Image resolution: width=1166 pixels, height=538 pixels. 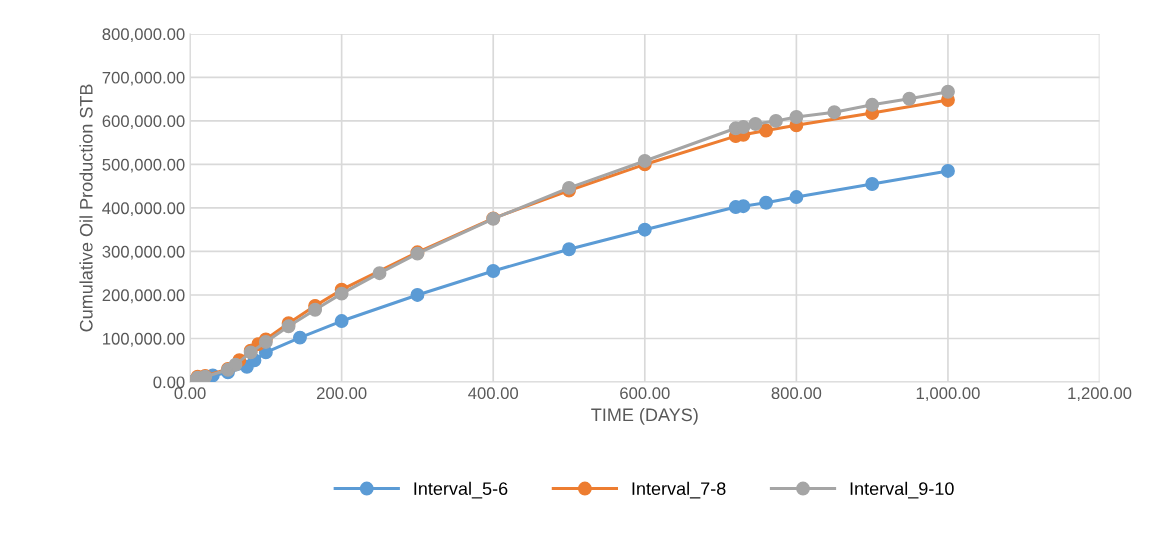 I want to click on y-axis-title: Cumulative Oil Production STB, so click(x=86, y=208).